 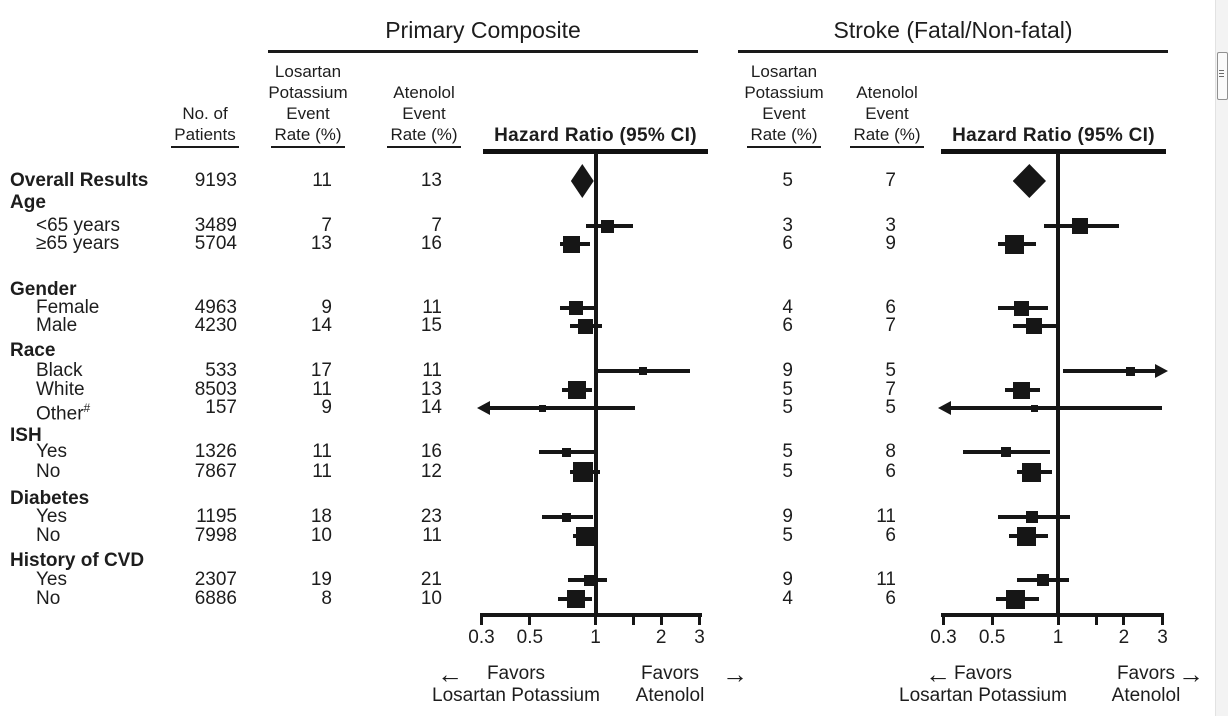 What do you see at coordinates (215, 325) in the screenshot?
I see `cell-patients-male: 4230` at bounding box center [215, 325].